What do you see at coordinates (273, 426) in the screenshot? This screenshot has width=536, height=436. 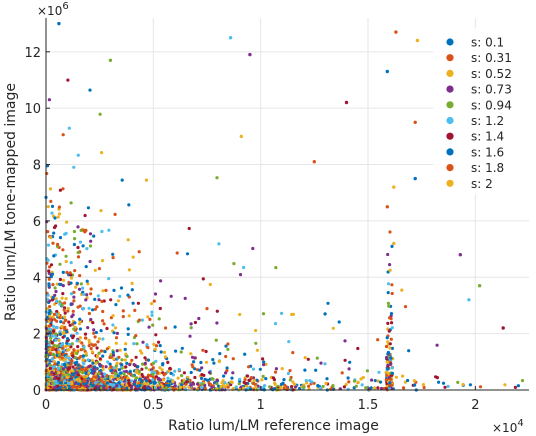 I see `x-axis-label: Ratio lum/LM reference image` at bounding box center [273, 426].